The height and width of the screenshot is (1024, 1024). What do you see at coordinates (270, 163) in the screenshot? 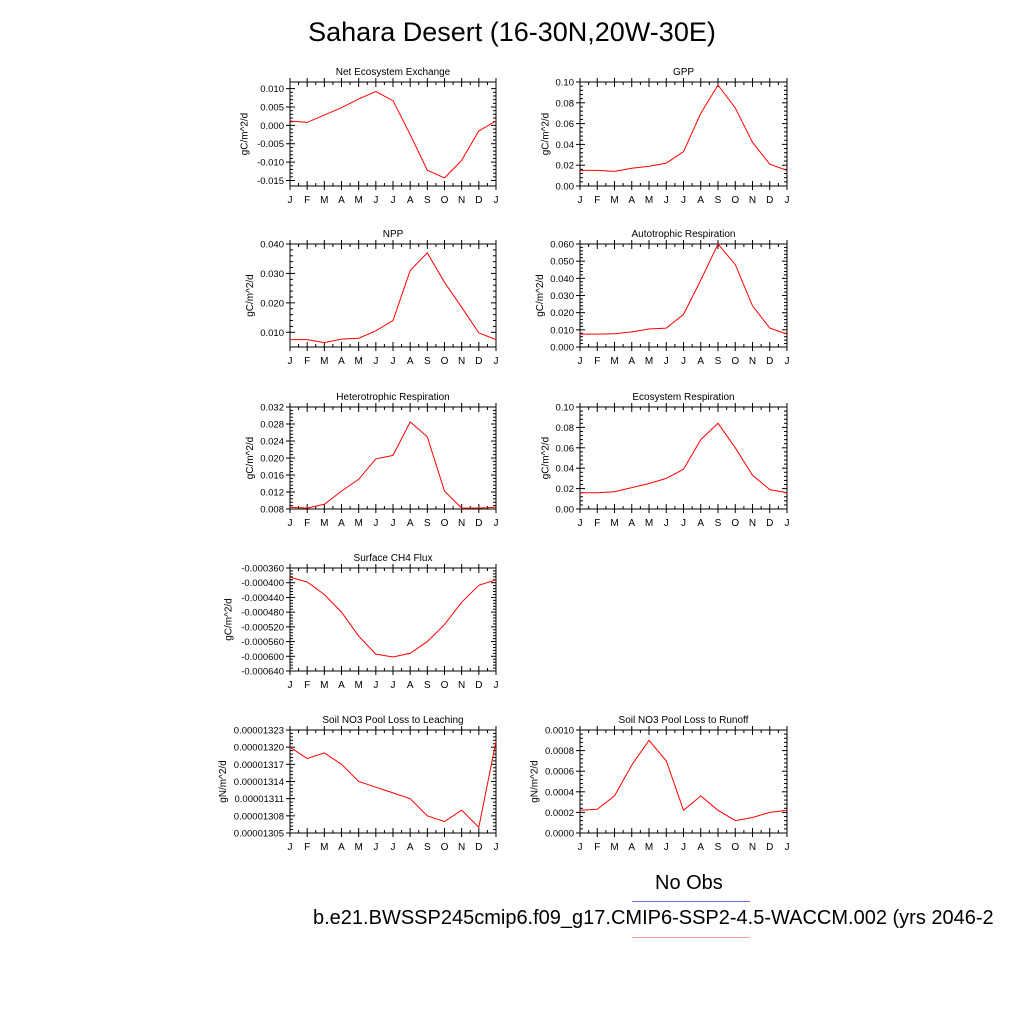
I see `y-tick-label: -0.010` at bounding box center [270, 163].